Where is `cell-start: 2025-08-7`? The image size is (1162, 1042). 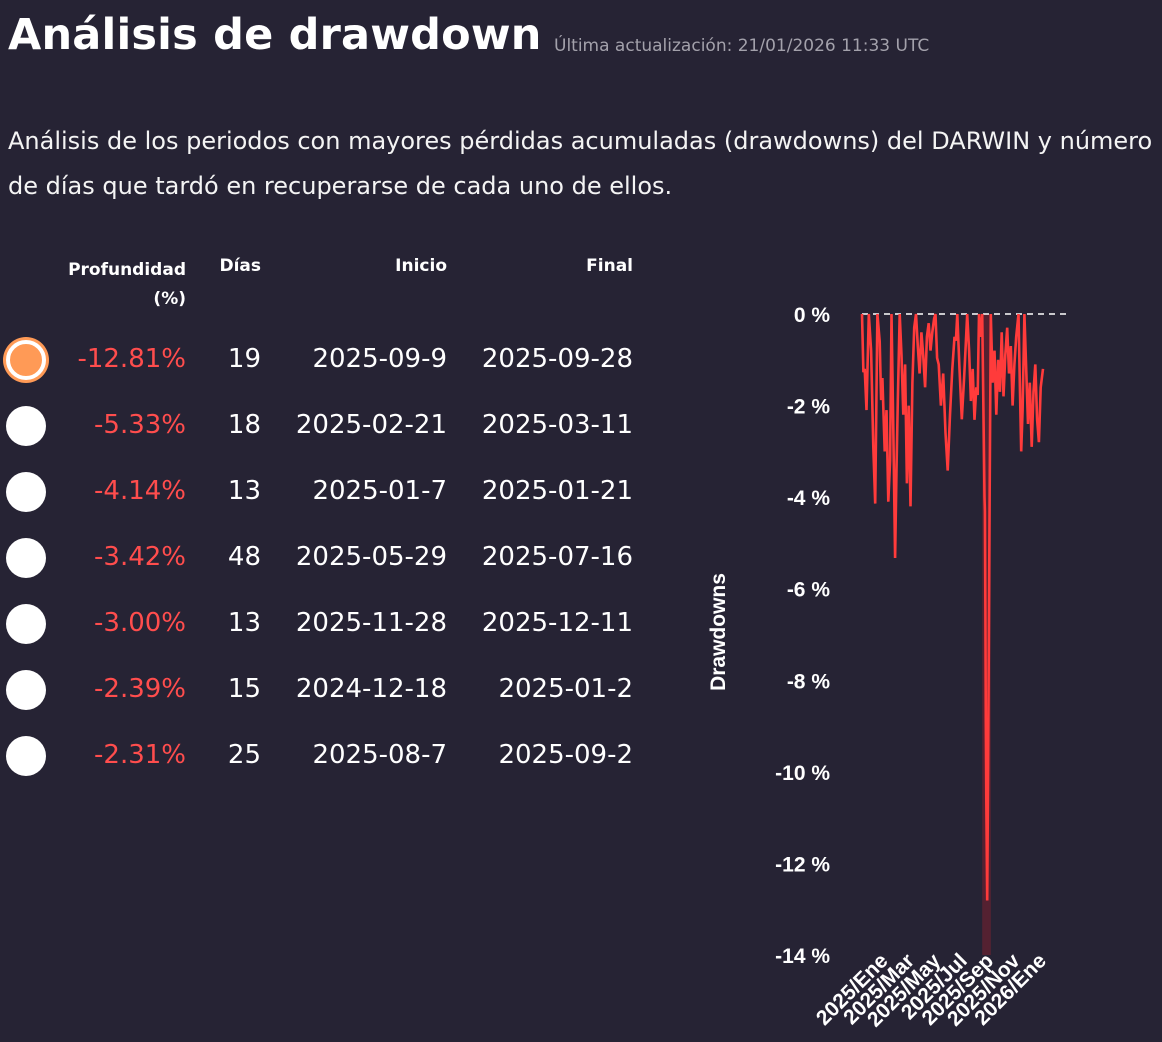
cell-start: 2025-08-7 is located at coordinates (379, 755).